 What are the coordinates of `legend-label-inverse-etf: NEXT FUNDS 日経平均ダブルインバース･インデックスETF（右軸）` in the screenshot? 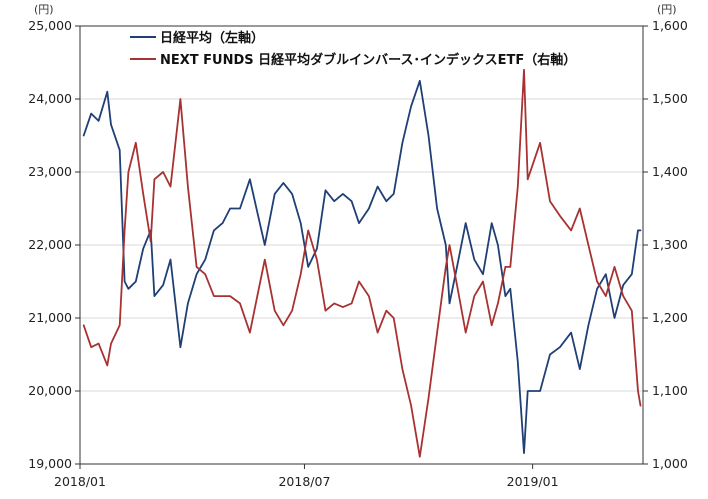 It's located at (368, 60).